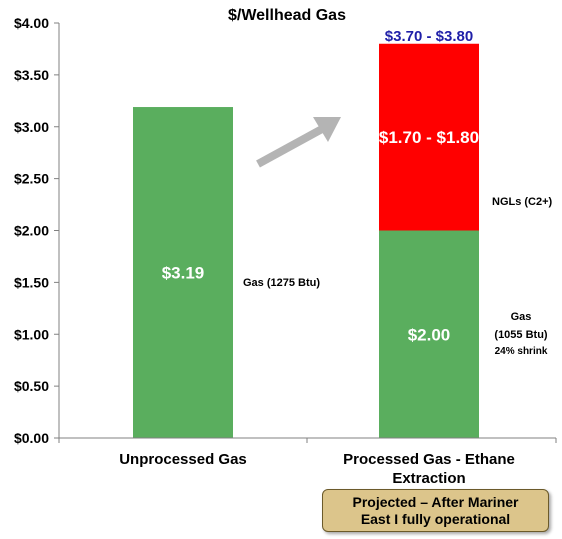 This screenshot has width=562, height=539. I want to click on x-category-label: Processed Gas - Ethane, so click(429, 459).